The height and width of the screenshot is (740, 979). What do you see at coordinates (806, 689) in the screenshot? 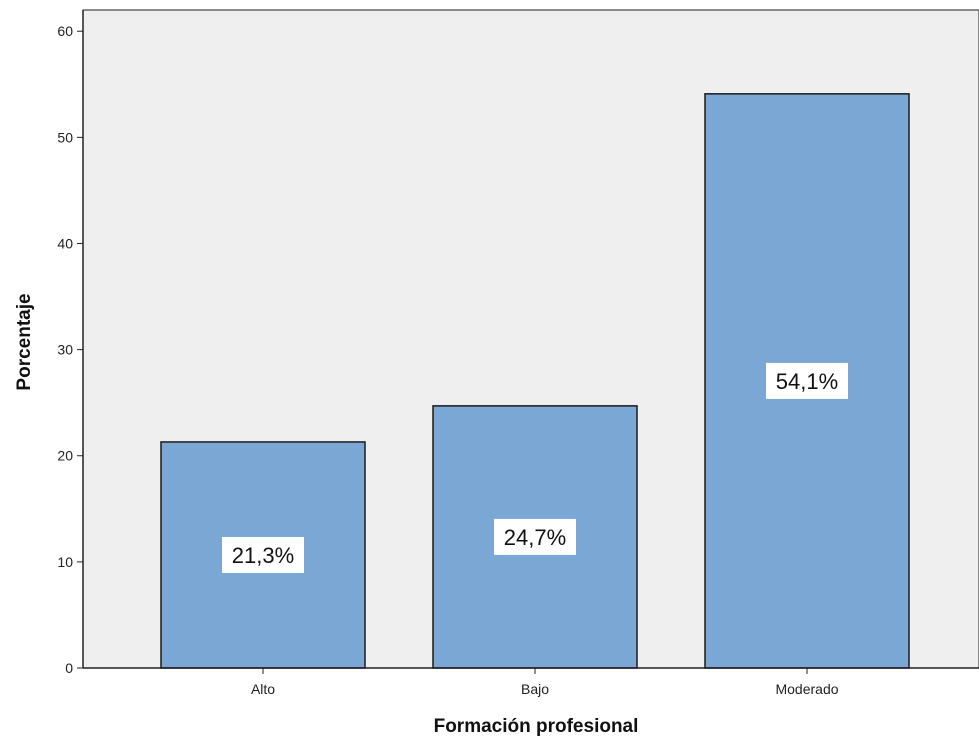
I see `x-tick-label: Moderado` at bounding box center [806, 689].